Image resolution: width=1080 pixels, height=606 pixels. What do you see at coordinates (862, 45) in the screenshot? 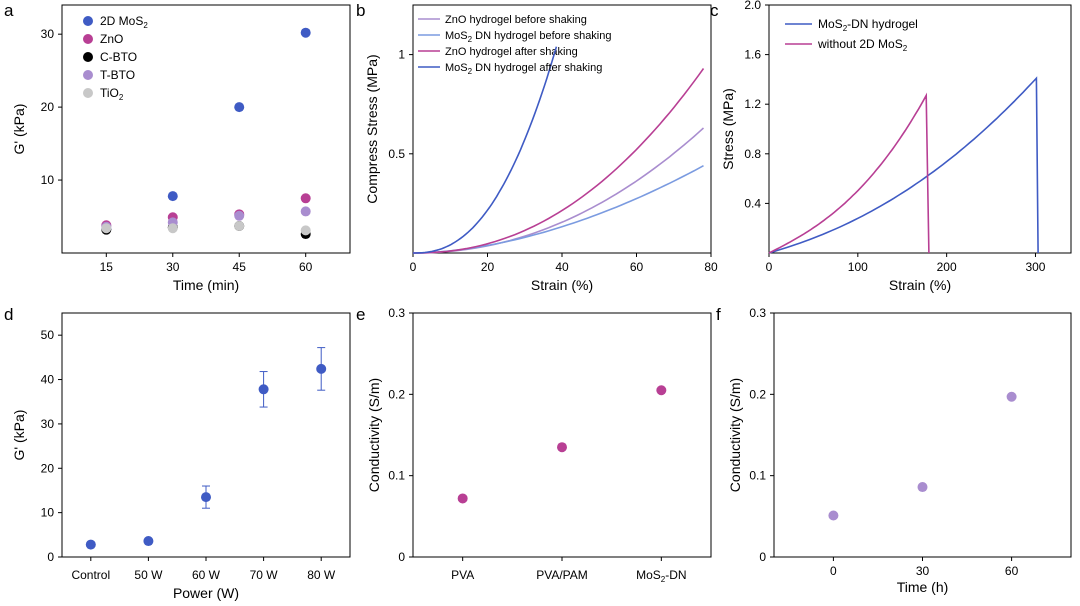
I see `panel-c-legend-label: without 2D MoS2` at bounding box center [862, 45].